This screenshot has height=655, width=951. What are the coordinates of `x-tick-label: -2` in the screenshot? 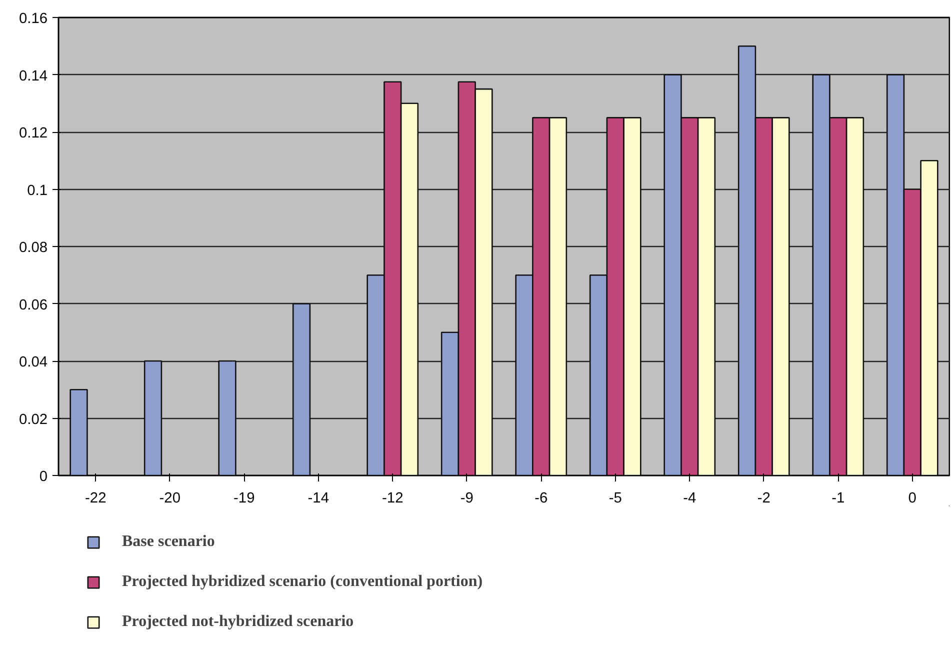 It's located at (763, 498).